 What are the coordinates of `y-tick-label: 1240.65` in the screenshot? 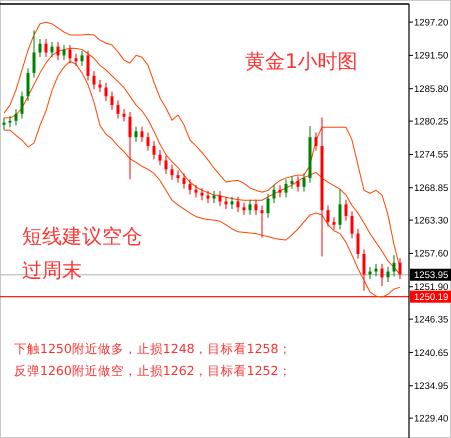 It's located at (431, 353).